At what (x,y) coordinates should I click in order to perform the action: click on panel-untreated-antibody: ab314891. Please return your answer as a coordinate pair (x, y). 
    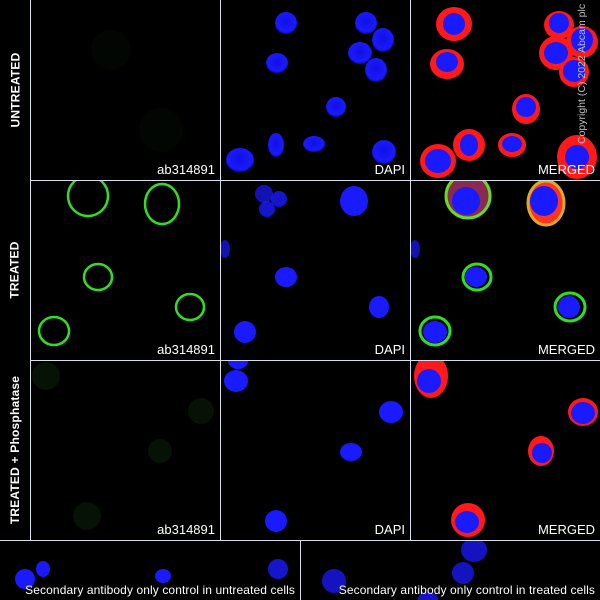
    Looking at the image, I should click on (125, 90).